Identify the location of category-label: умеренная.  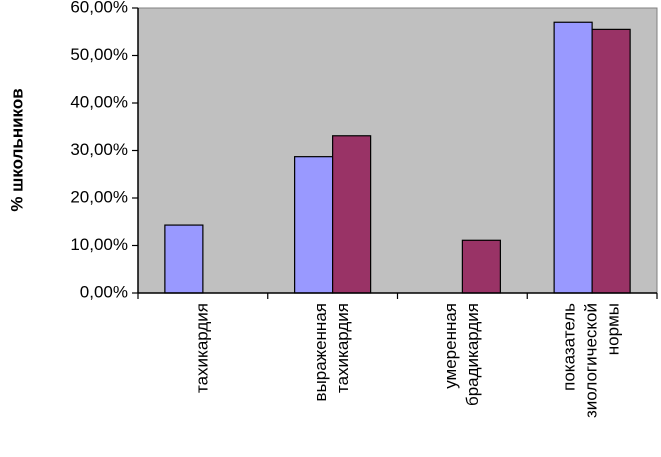
(450, 346).